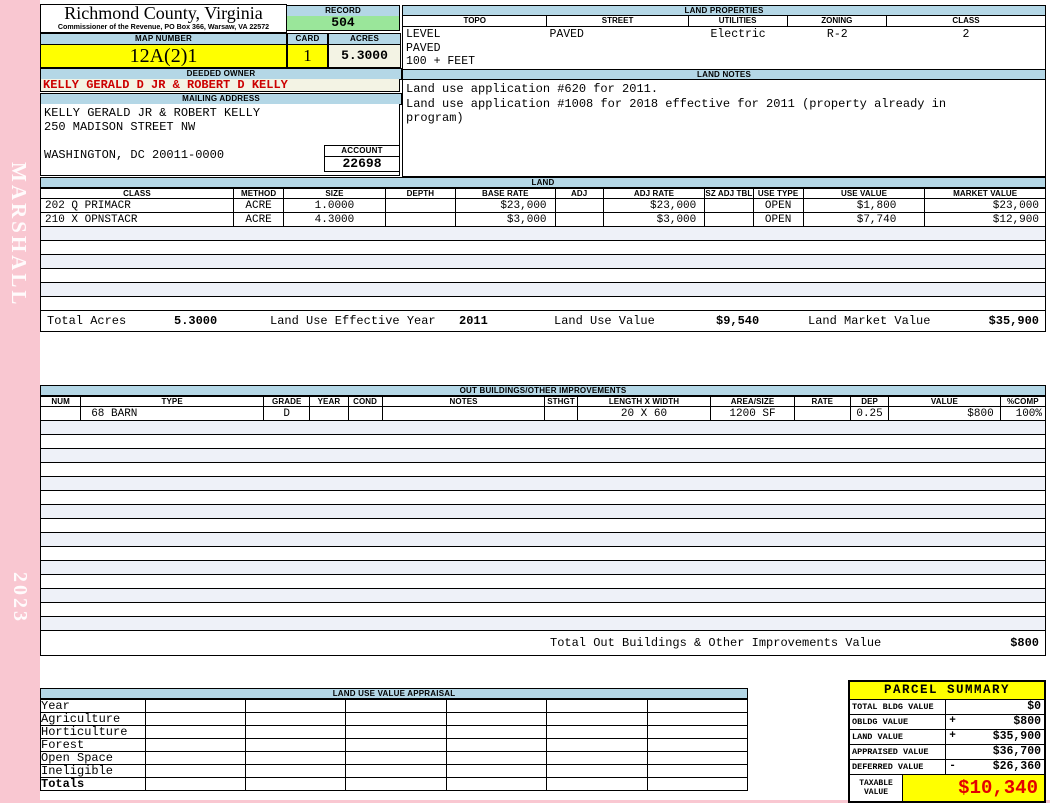  What do you see at coordinates (778, 193) in the screenshot?
I see `column-header: USE TYPE` at bounding box center [778, 193].